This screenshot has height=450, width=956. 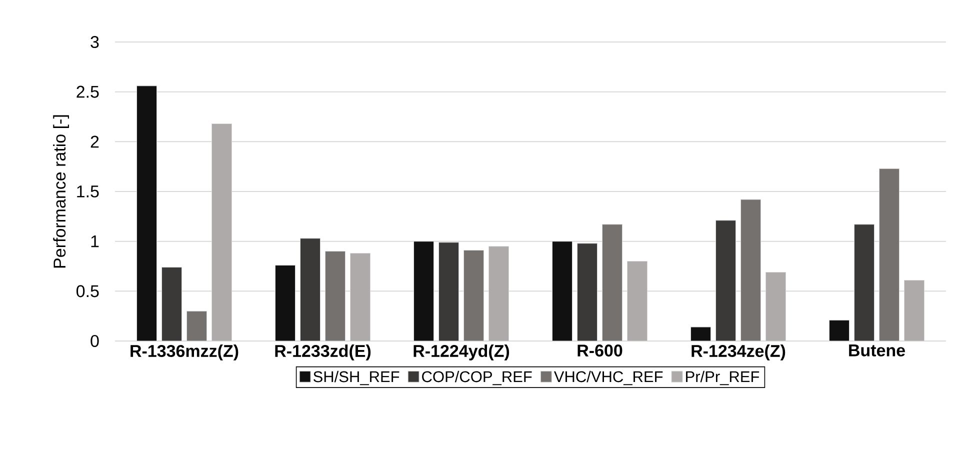 I want to click on x-tick-label: R-600, so click(x=600, y=350).